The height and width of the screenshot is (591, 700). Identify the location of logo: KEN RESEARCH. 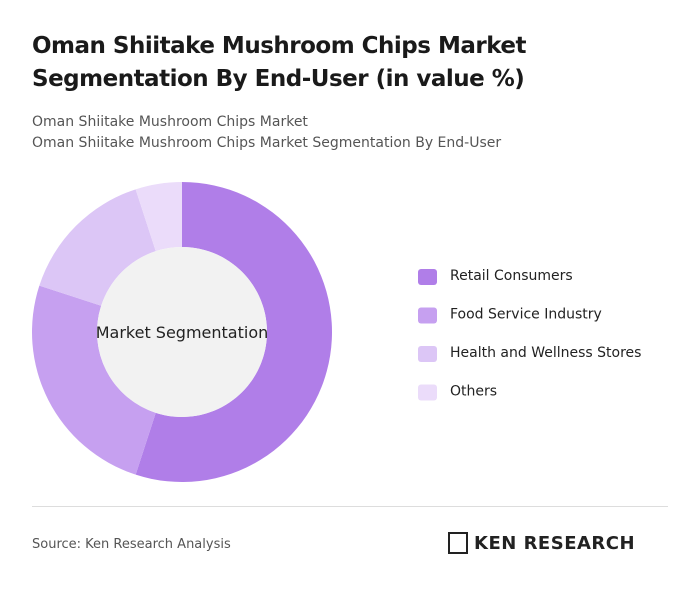
(541, 543).